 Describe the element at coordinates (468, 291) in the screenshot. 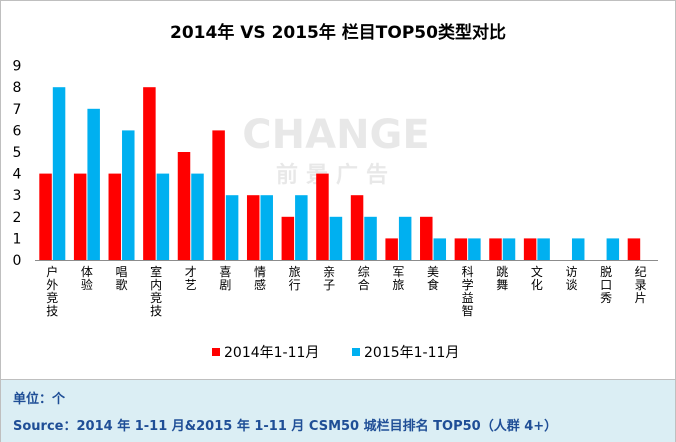

I see `x-tick-label: 科学益智` at that location.